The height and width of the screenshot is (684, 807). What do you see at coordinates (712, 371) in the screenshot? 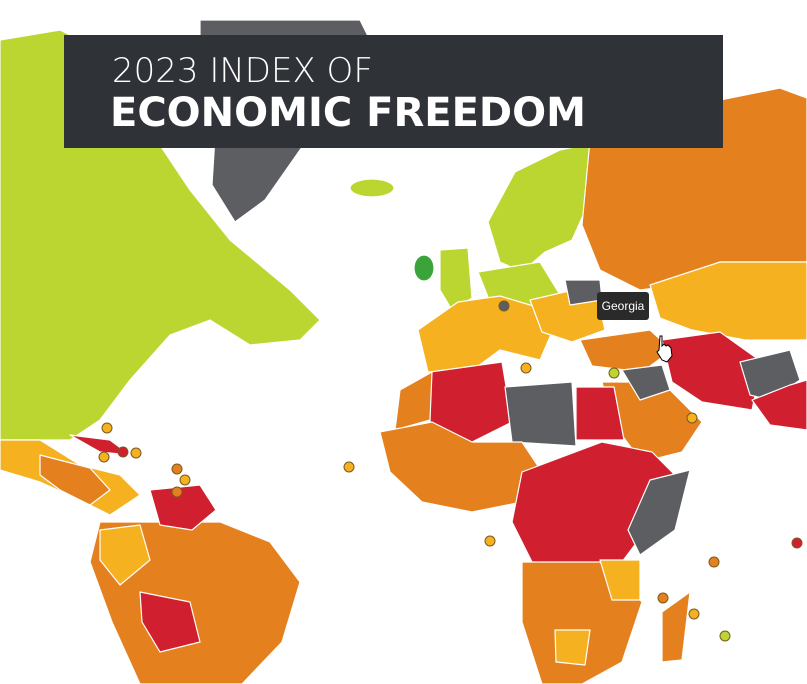
I see `iran` at bounding box center [712, 371].